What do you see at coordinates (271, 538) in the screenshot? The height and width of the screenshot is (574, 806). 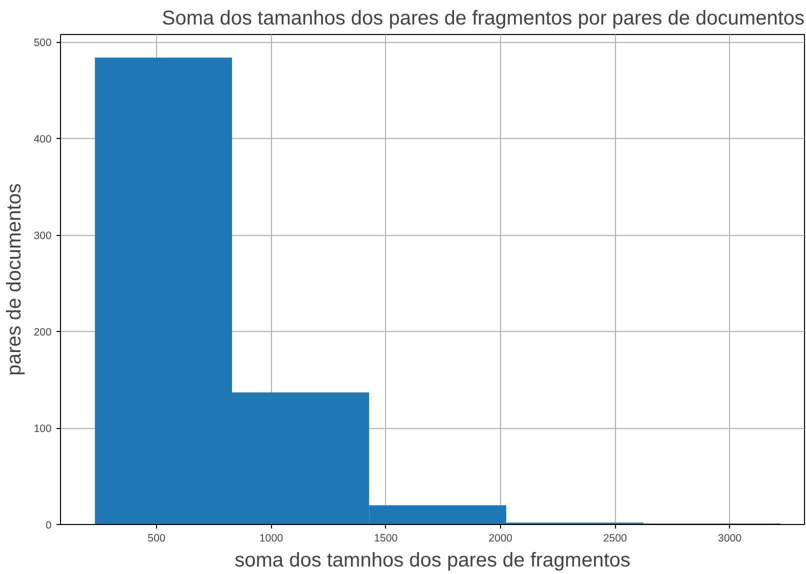 I see `x-tick-label: 1000` at bounding box center [271, 538].